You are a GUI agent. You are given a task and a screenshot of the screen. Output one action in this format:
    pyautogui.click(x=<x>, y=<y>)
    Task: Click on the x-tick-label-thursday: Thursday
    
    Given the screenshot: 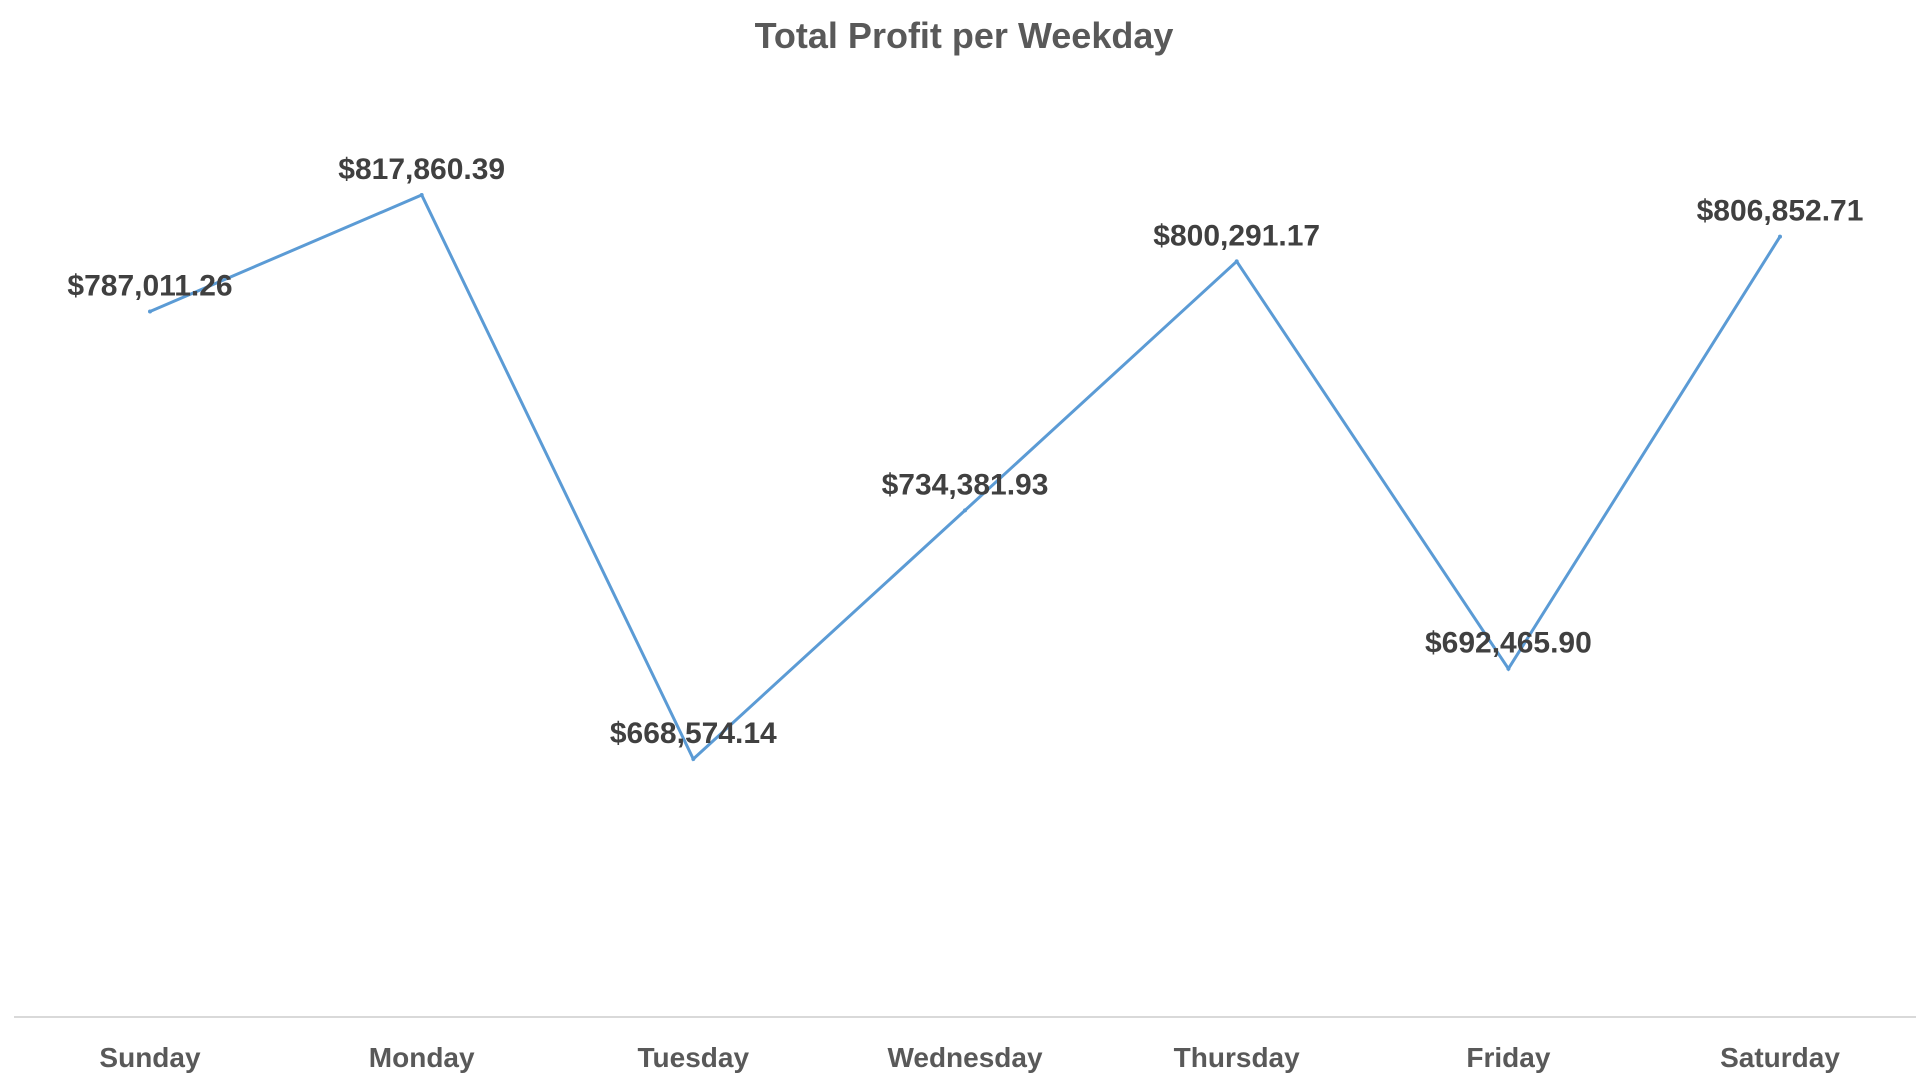 What is the action you would take?
    pyautogui.click(x=1237, y=1057)
    